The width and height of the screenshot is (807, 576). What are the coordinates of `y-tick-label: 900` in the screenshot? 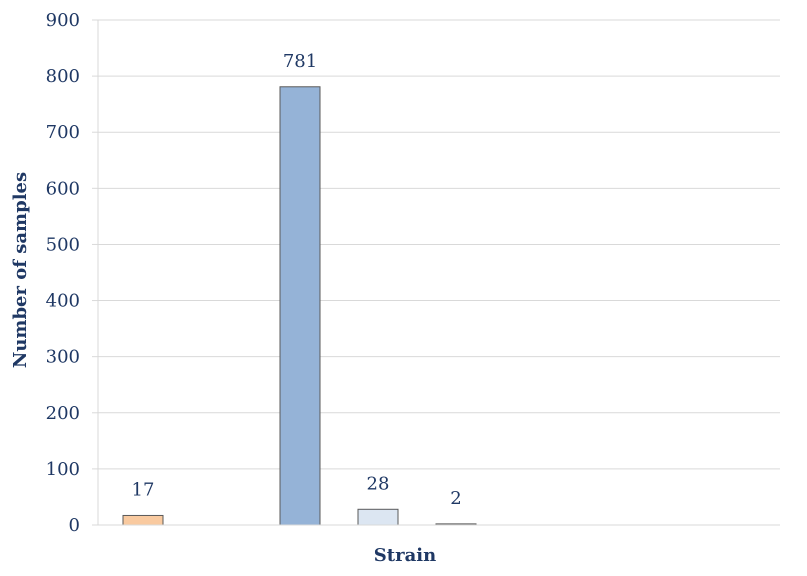 It's located at (63, 20).